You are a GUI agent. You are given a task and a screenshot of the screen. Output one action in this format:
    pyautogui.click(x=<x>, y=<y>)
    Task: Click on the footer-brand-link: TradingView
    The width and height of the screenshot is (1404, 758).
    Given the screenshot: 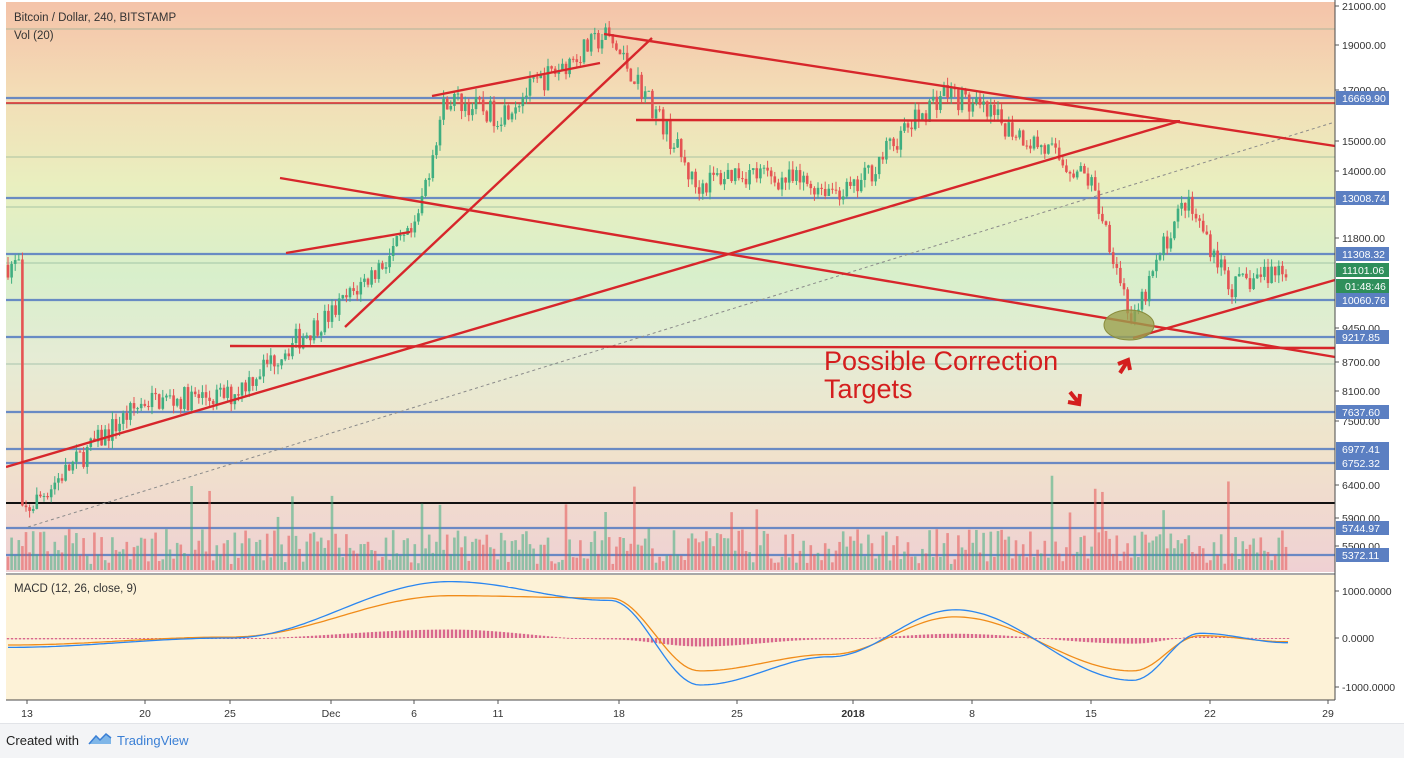 What is the action you would take?
    pyautogui.click(x=153, y=740)
    